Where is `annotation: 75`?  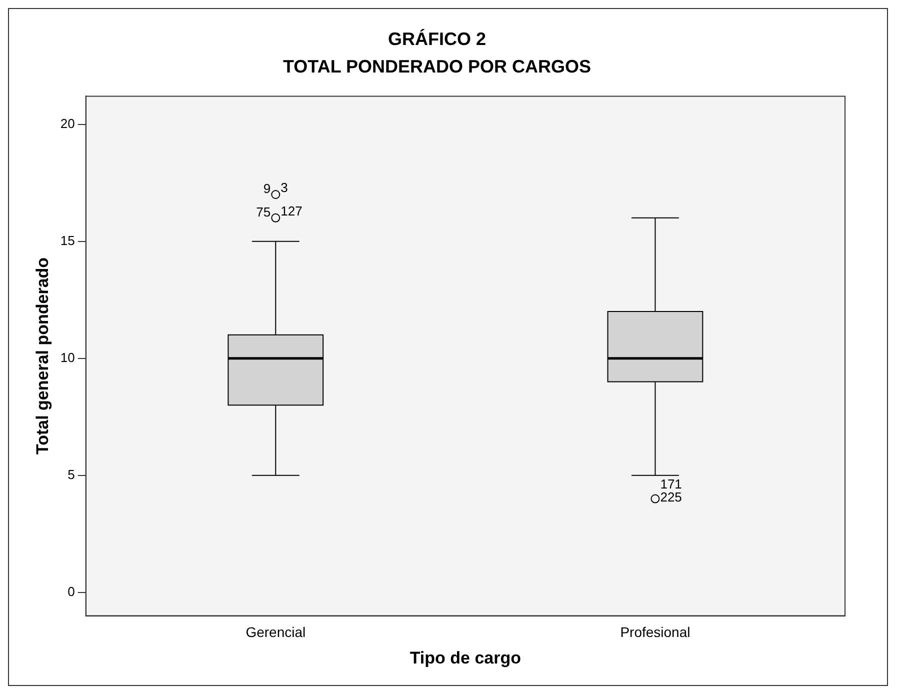 annotation: 75 is located at coordinates (263, 212).